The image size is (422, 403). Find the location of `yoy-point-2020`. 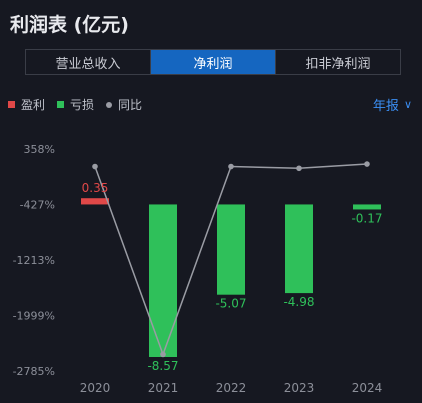

yoy-point-2020 is located at coordinates (95, 166).